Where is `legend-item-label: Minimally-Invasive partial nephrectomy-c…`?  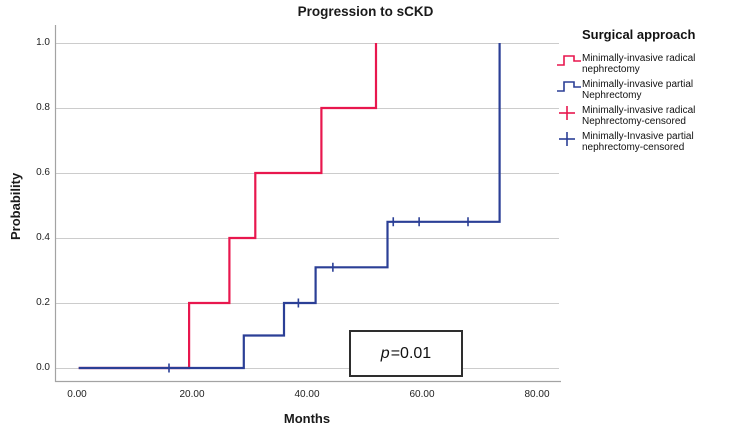
legend-item-label: Minimally-Invasive partial nephrectomy-c… is located at coordinates (638, 142).